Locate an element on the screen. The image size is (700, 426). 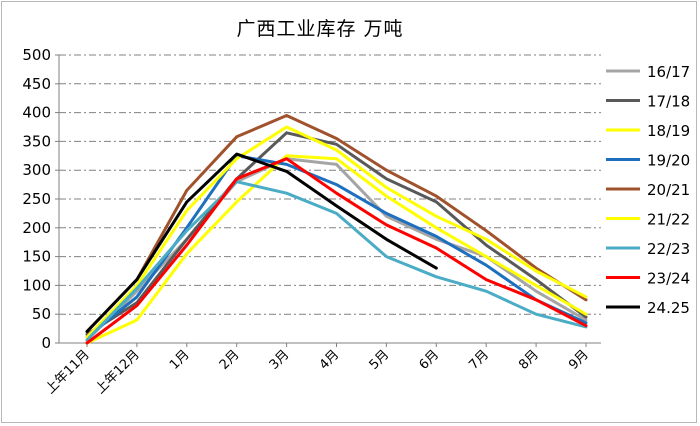
x-tick-label: 9月 is located at coordinates (579, 360).